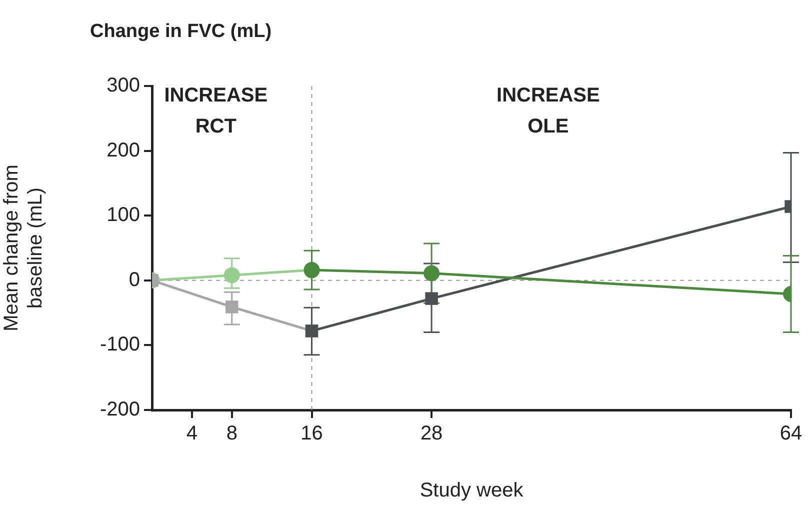 The image size is (811, 507). Describe the element at coordinates (123, 150) in the screenshot. I see `y-tick-label: 200` at that location.